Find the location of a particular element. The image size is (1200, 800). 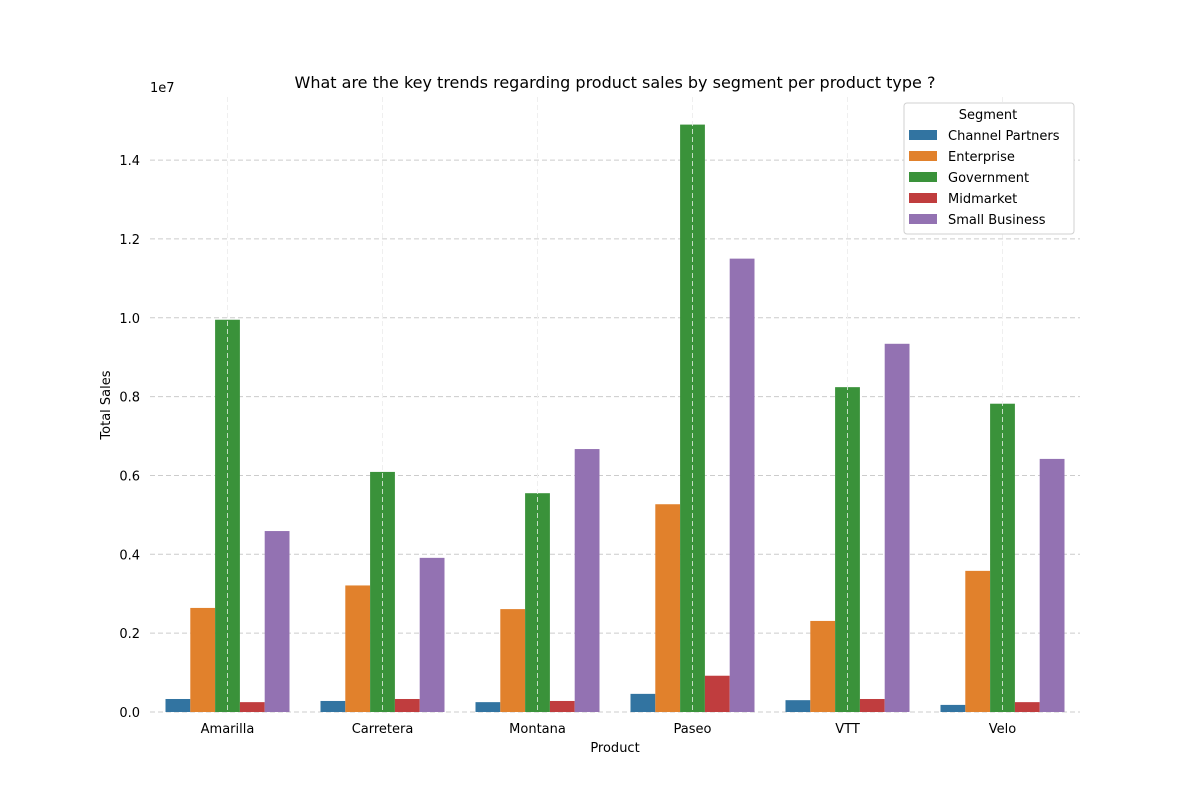

x-tick-label: Velo is located at coordinates (1002, 729).